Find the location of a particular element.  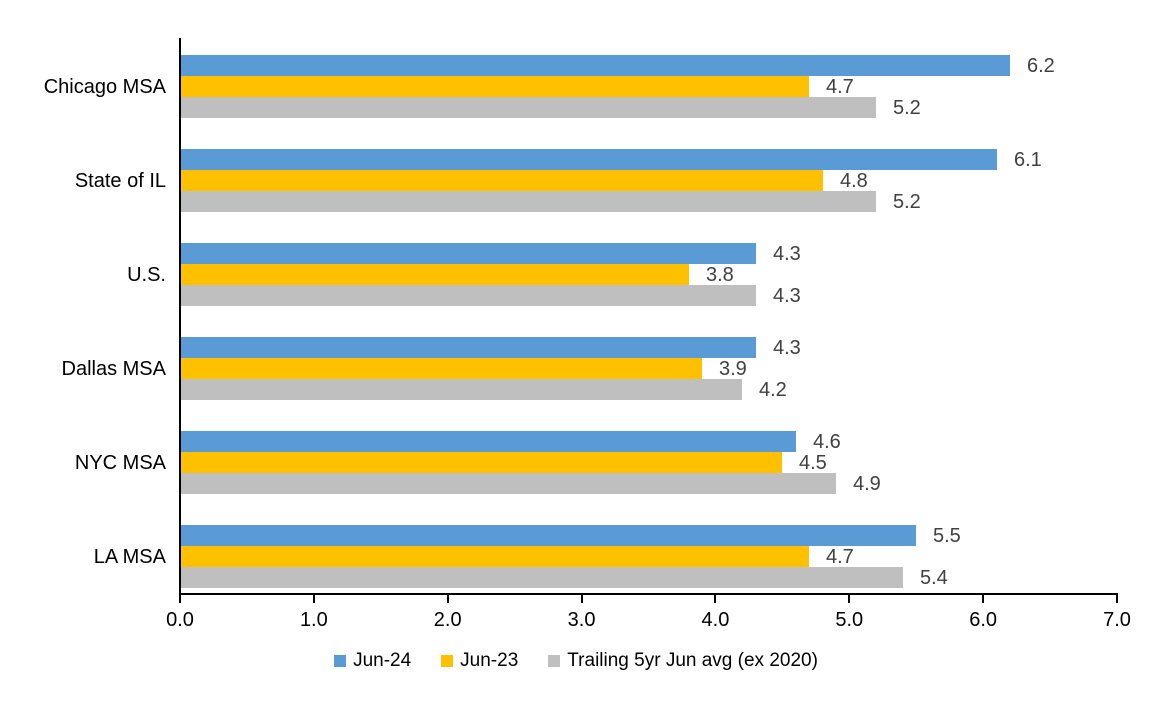

legend-item-jun-23: Jun-23 is located at coordinates (479, 661).